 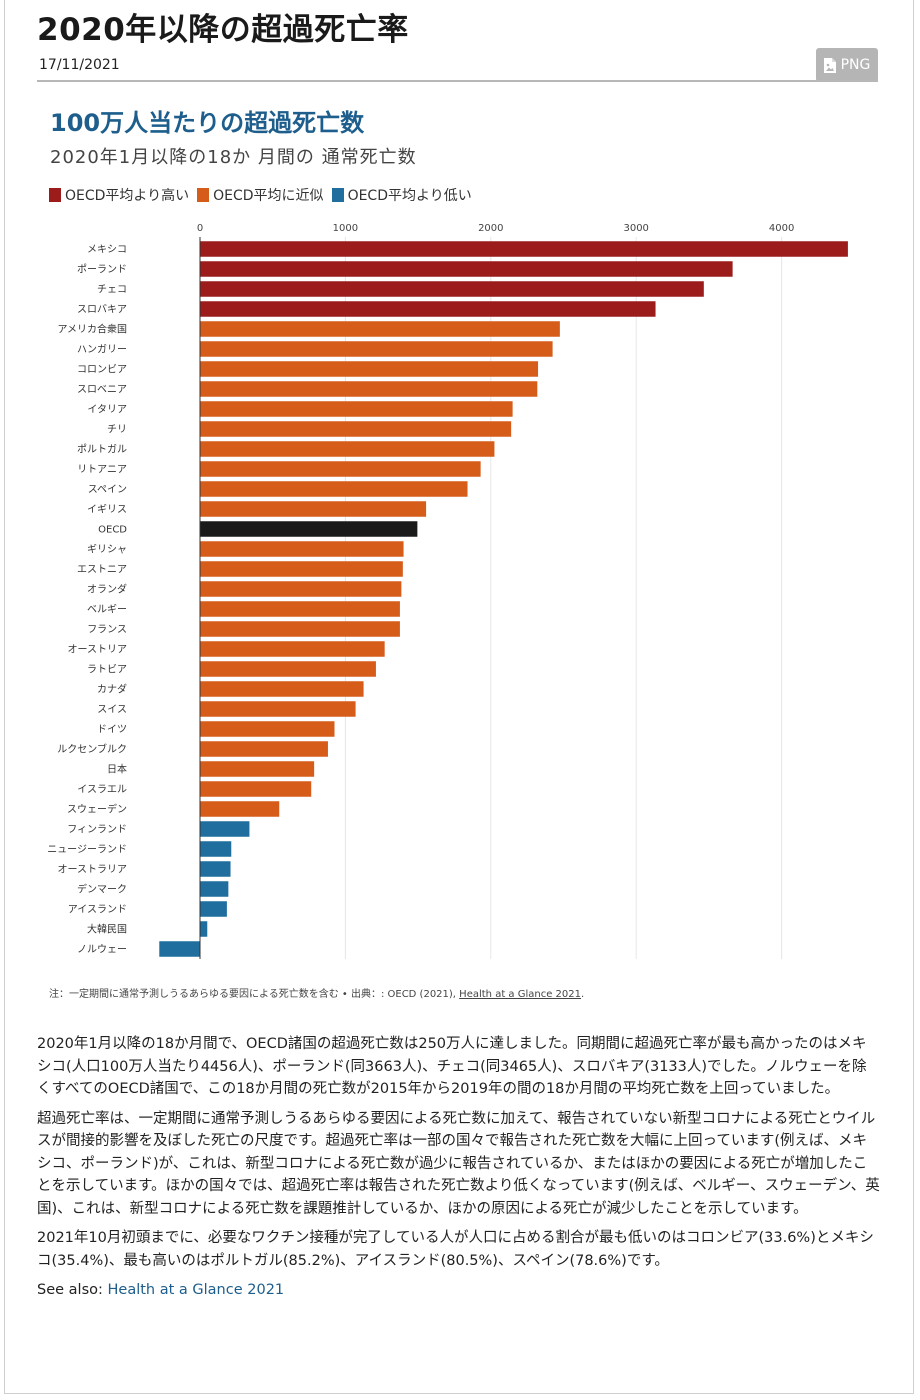 What do you see at coordinates (196, 1290) in the screenshot?
I see `see-also-link: Health at a Glance 2021` at bounding box center [196, 1290].